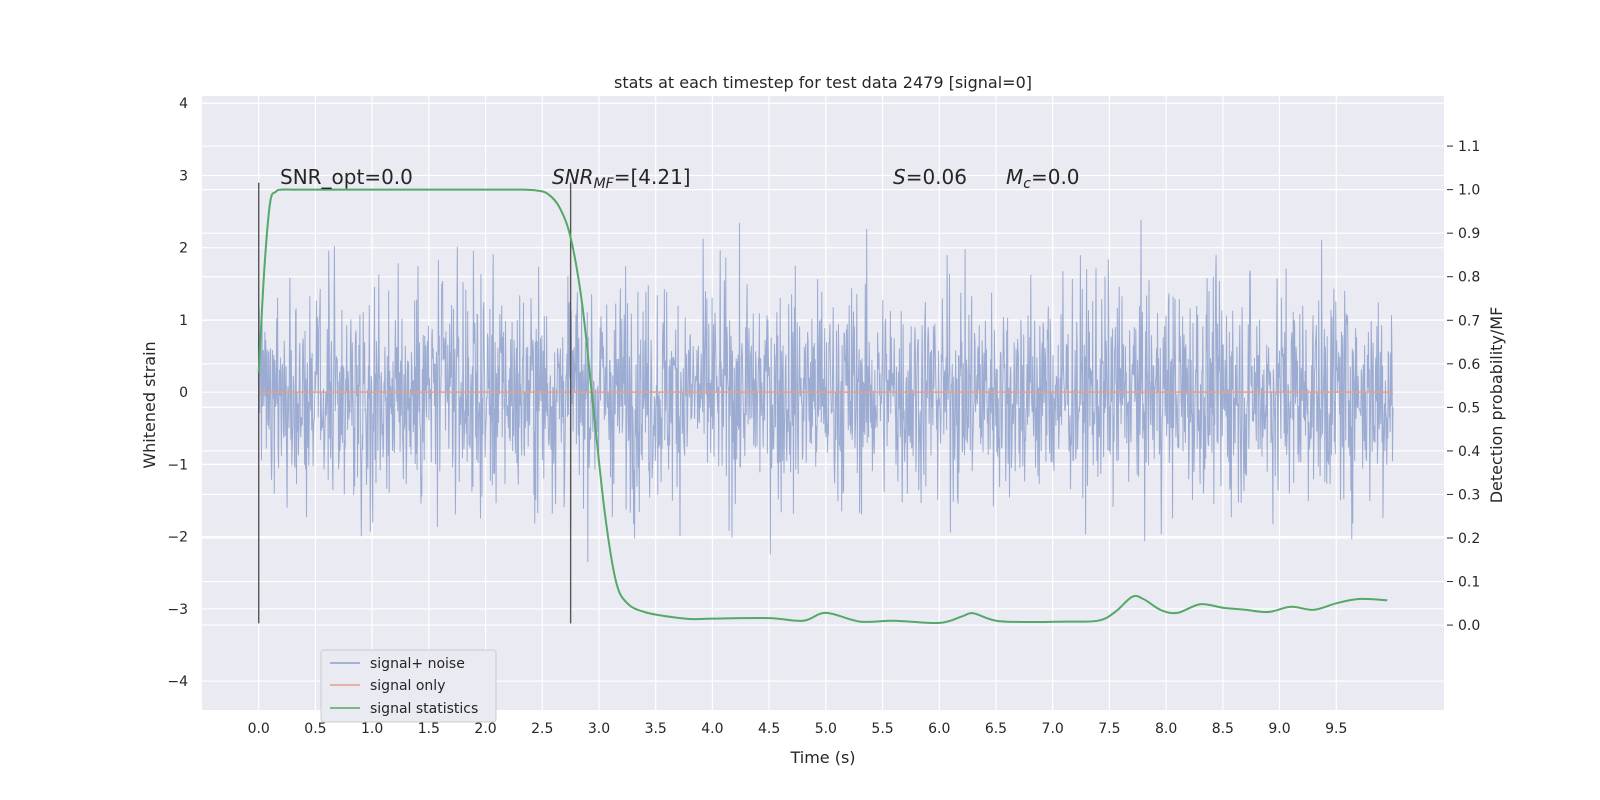  I want to click on y-tick-label: 3, so click(183, 176).